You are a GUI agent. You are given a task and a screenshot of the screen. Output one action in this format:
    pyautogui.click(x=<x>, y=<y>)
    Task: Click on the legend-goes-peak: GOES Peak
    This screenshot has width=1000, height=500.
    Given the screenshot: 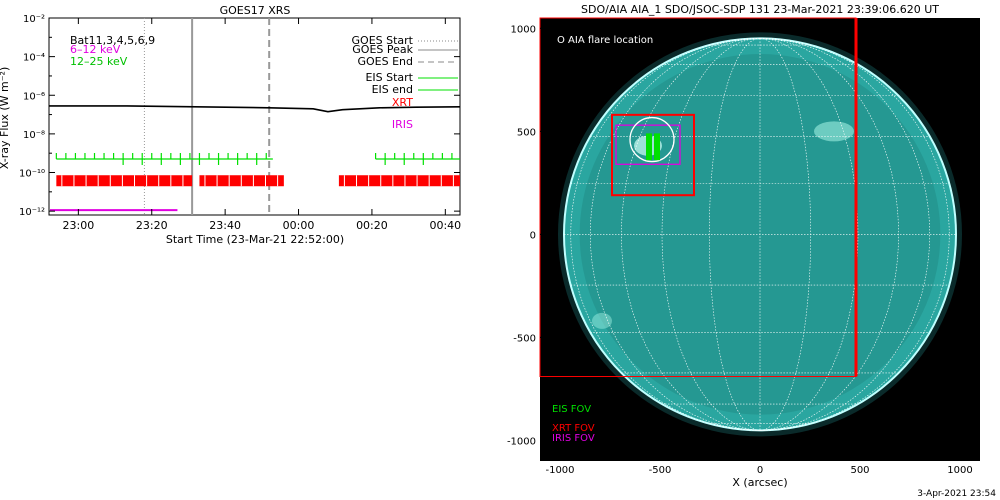 What is the action you would take?
    pyautogui.click(x=382, y=49)
    